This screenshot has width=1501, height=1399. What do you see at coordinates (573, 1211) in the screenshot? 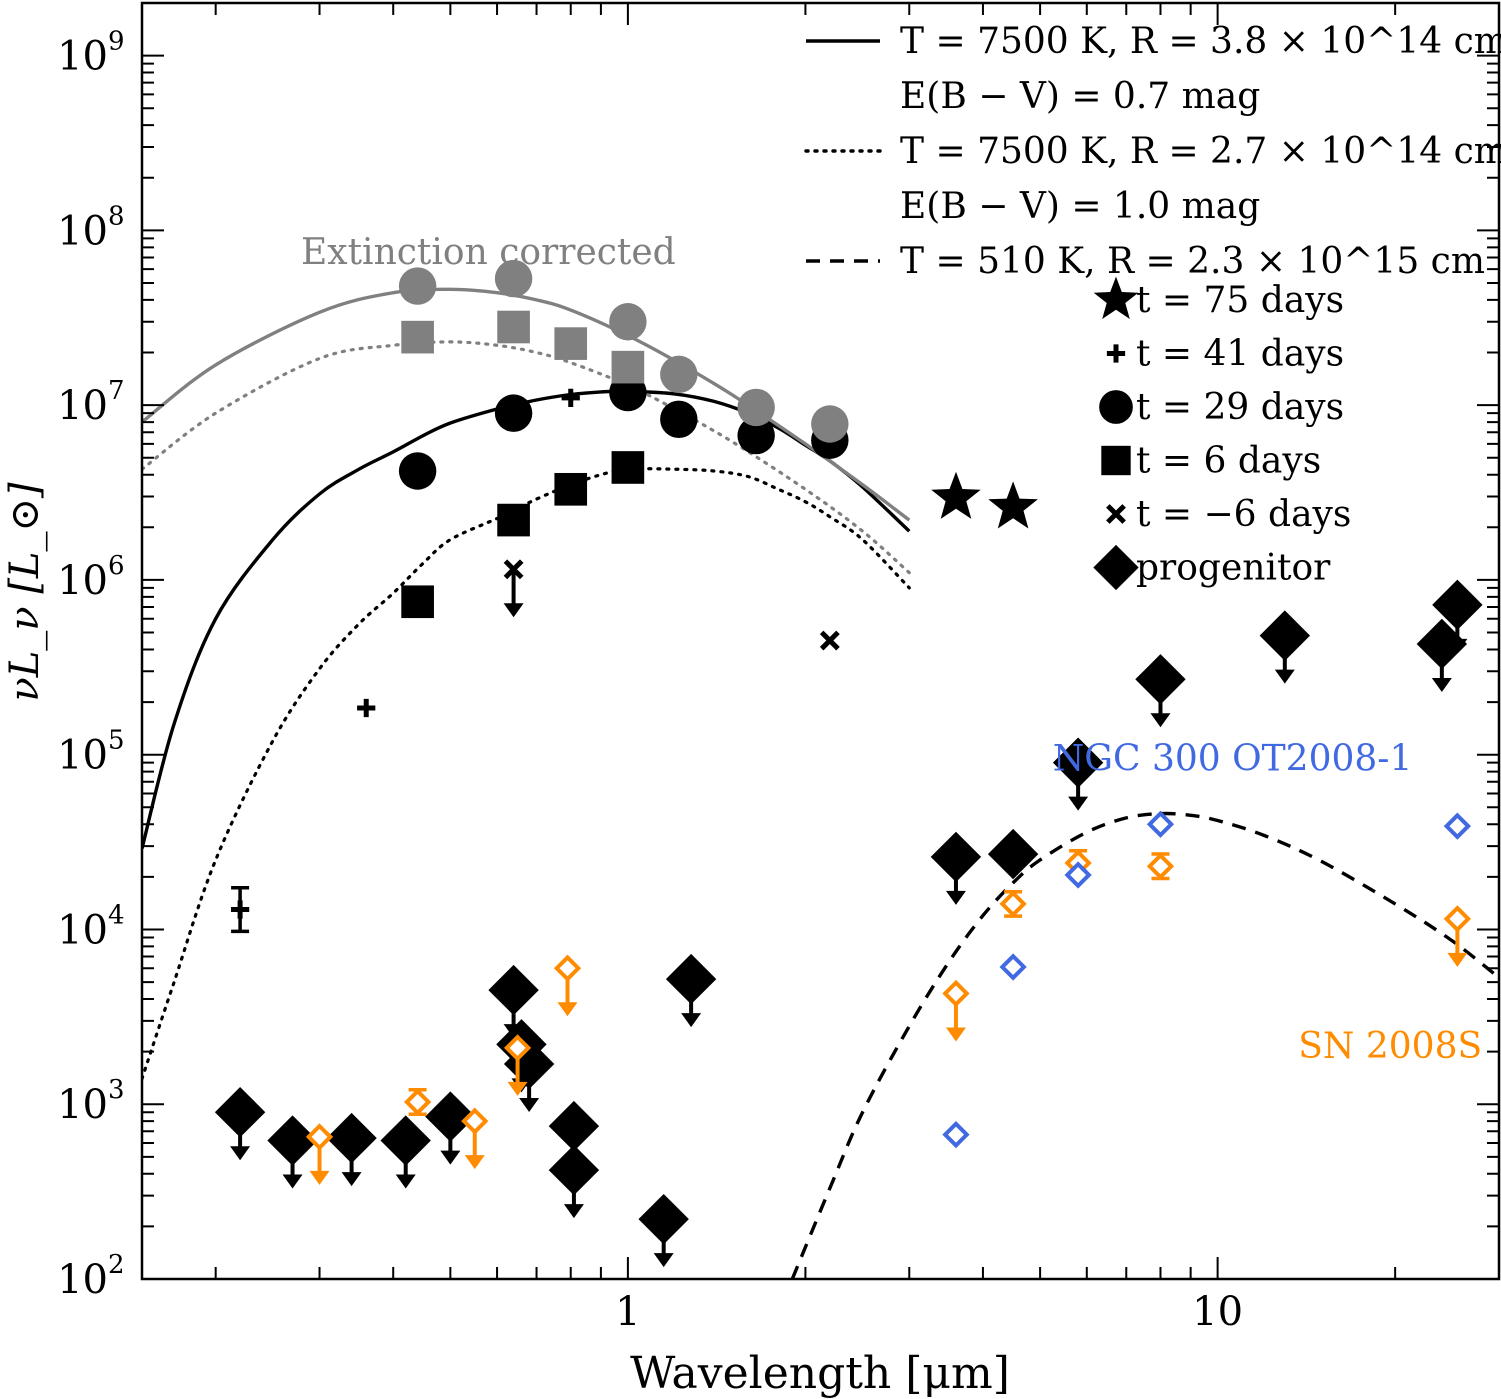
I see `point-diamond-7-9-head` at bounding box center [573, 1211].